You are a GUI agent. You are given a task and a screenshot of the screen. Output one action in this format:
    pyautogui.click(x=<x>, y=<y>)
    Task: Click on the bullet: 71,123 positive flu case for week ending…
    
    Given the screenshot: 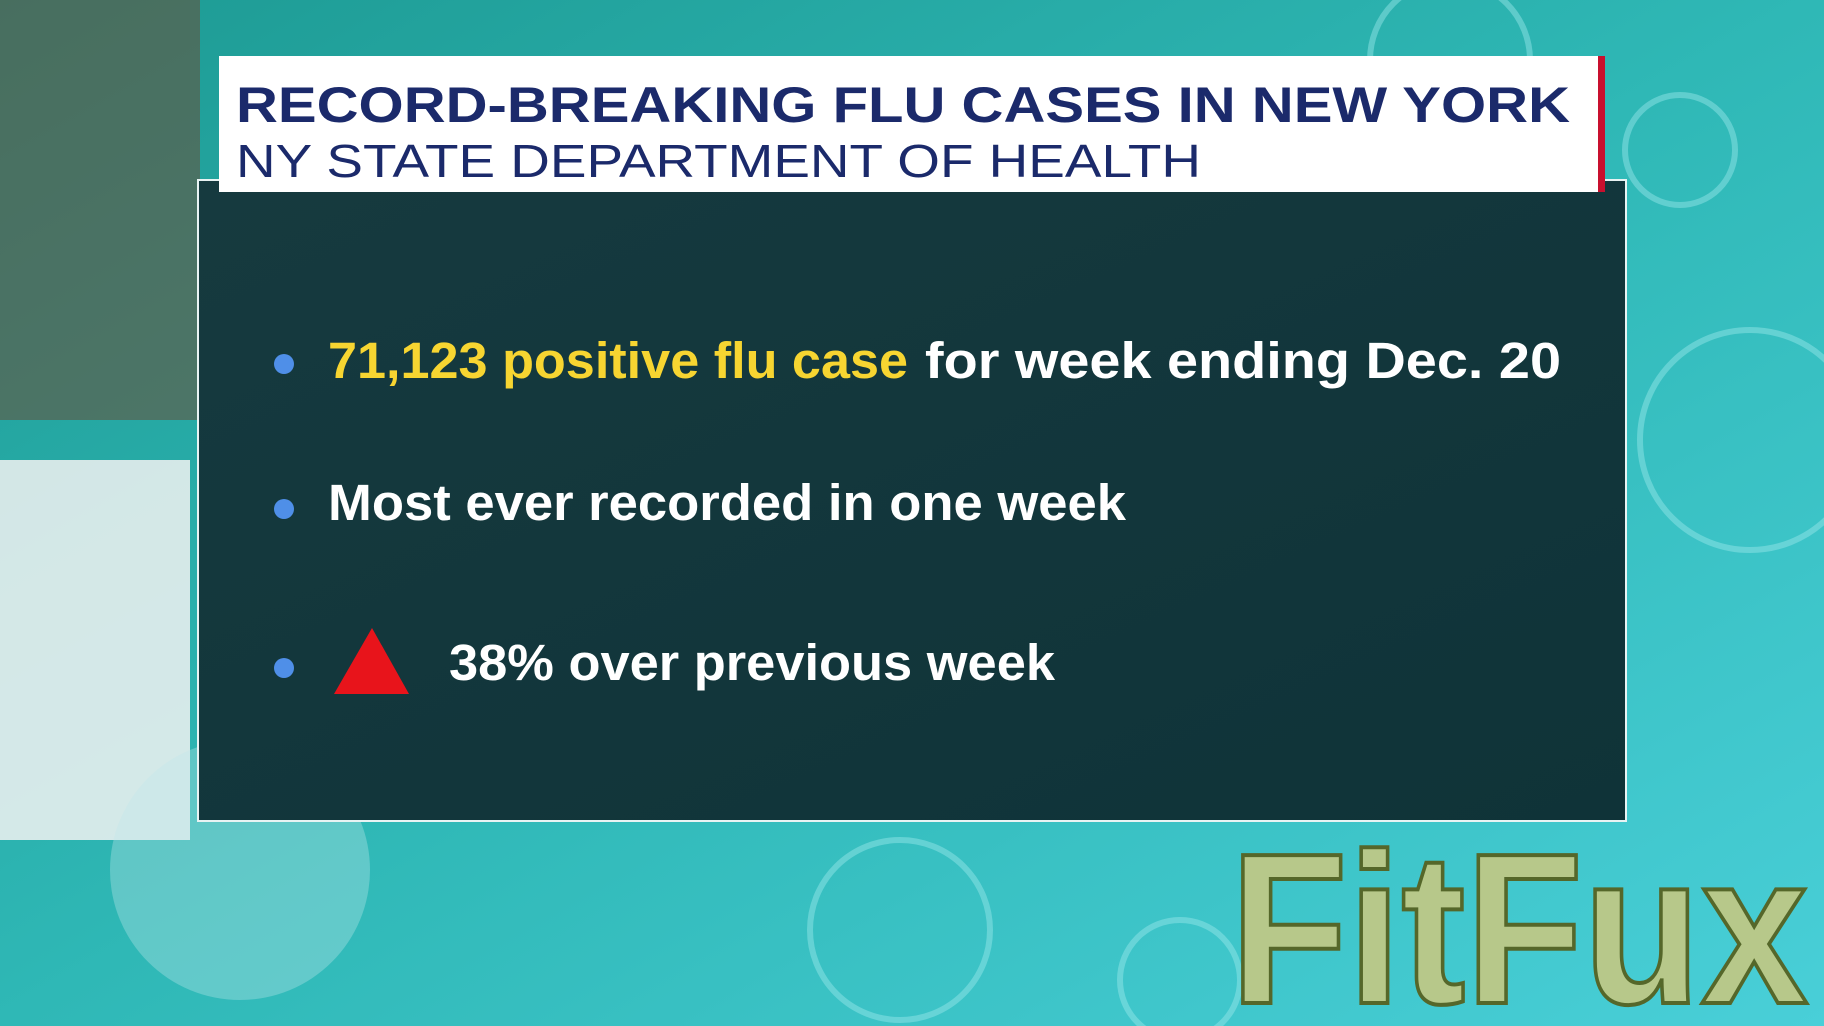 What is the action you would take?
    pyautogui.click(x=944, y=360)
    